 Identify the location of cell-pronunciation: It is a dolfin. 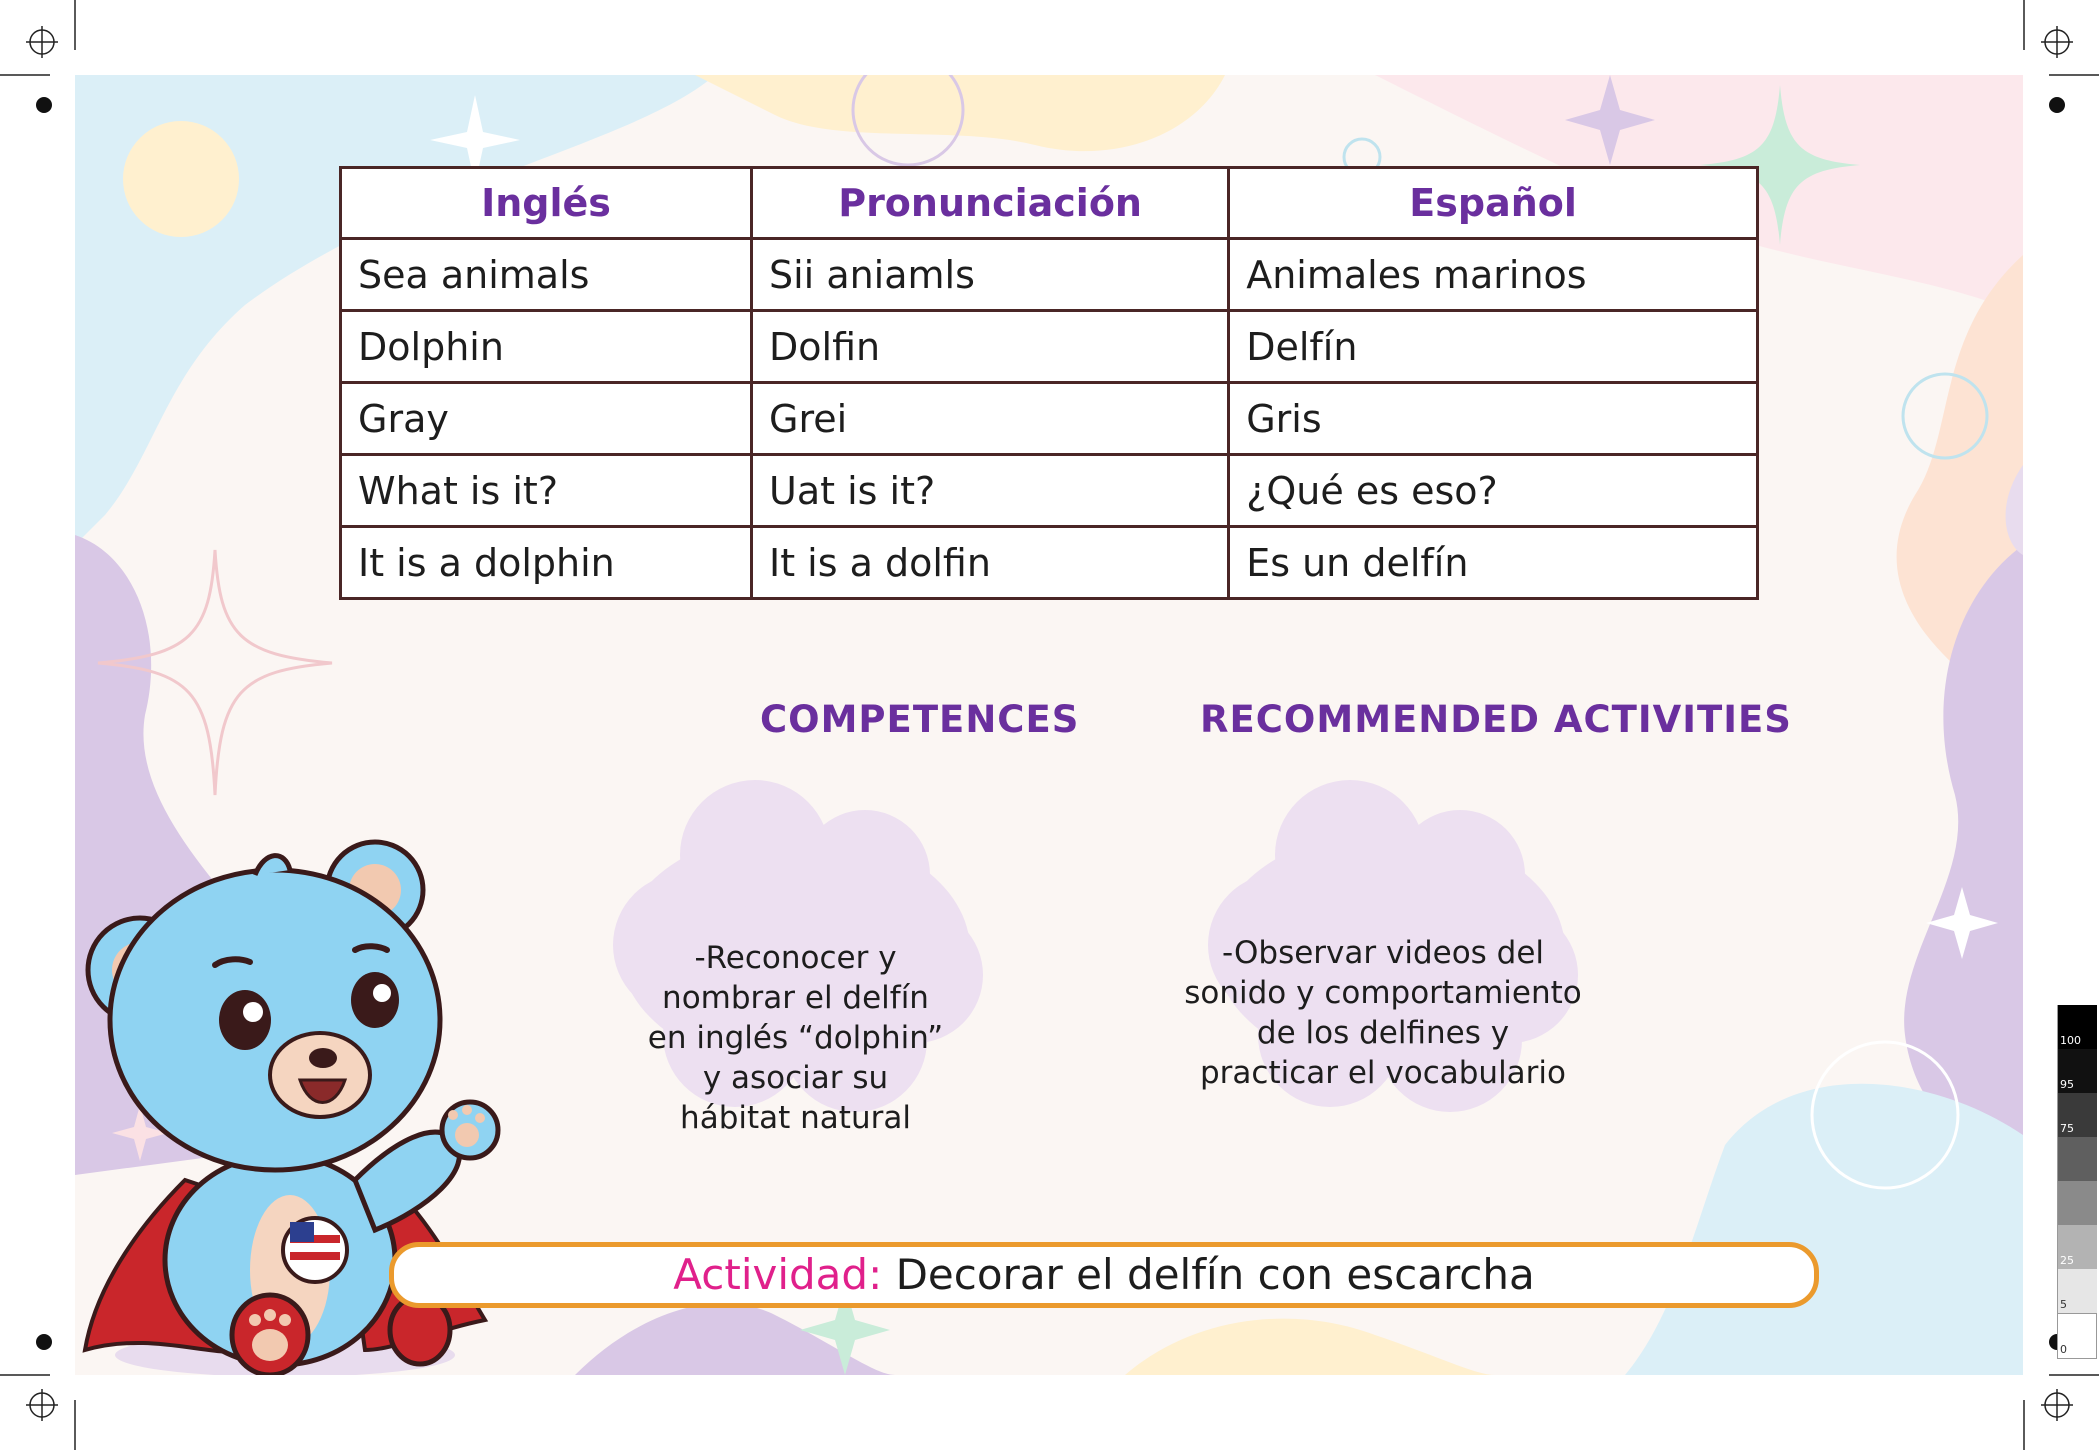
(990, 562).